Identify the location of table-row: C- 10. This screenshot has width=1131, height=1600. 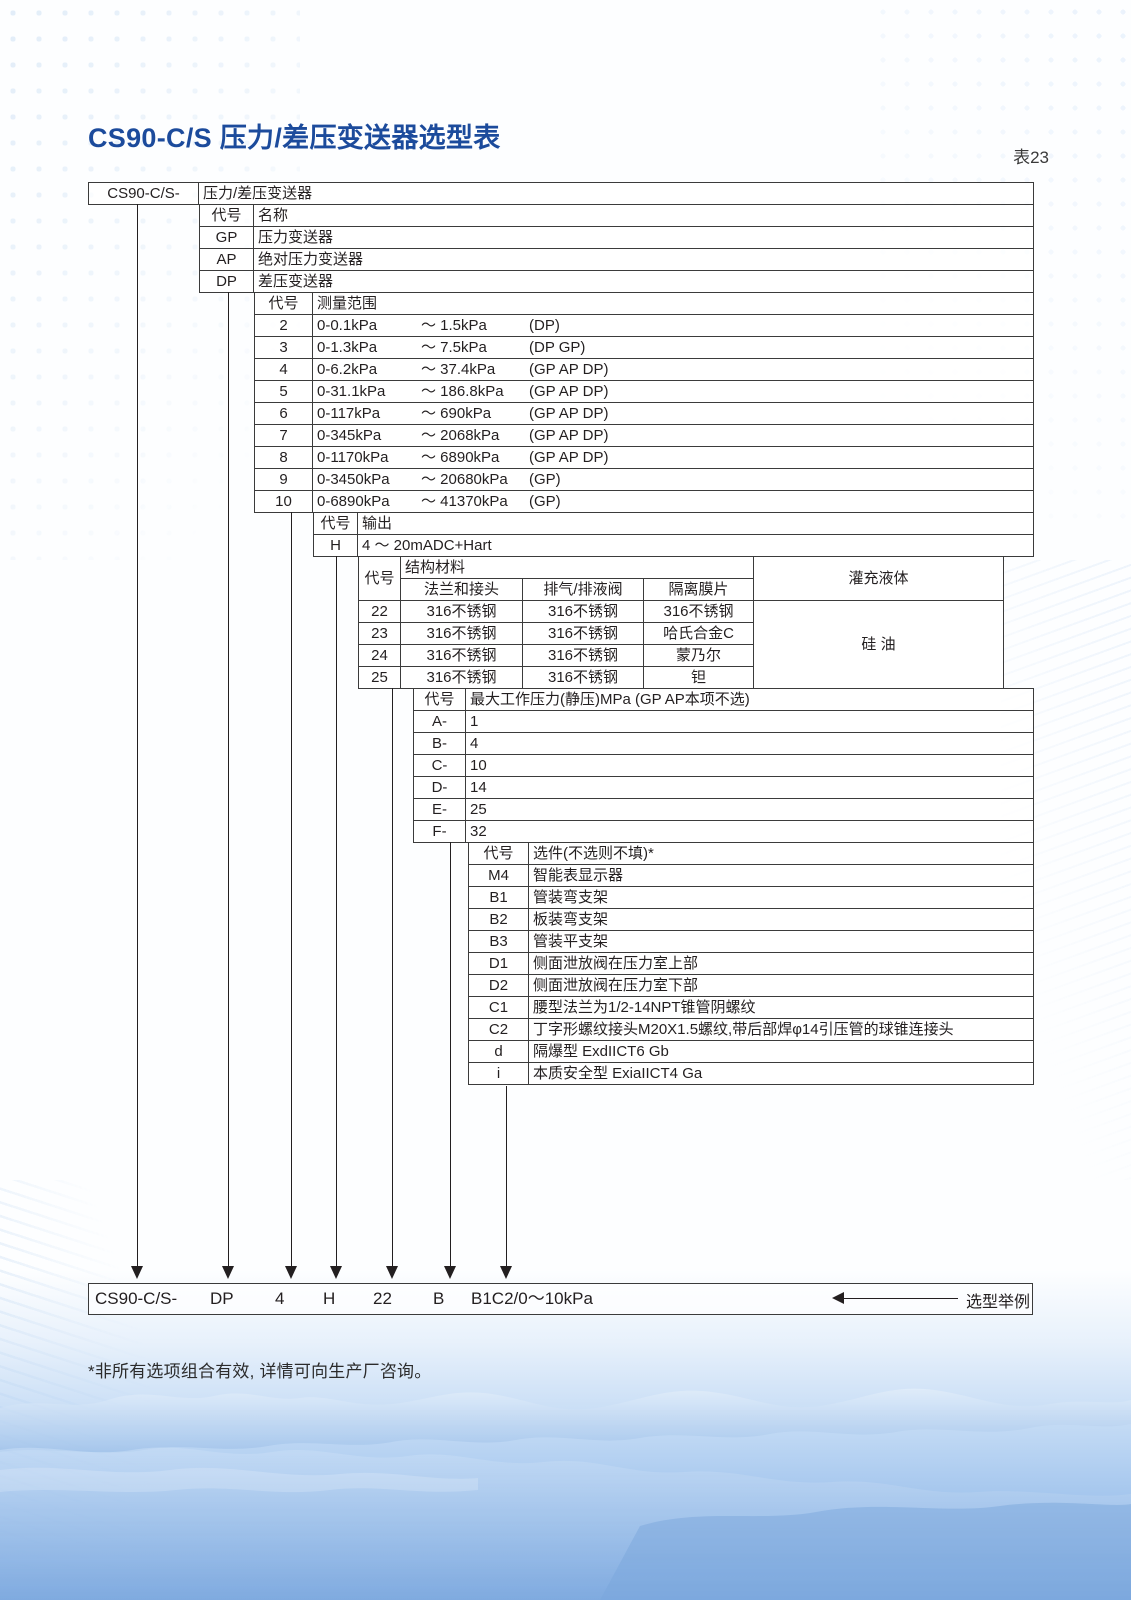
(723, 765).